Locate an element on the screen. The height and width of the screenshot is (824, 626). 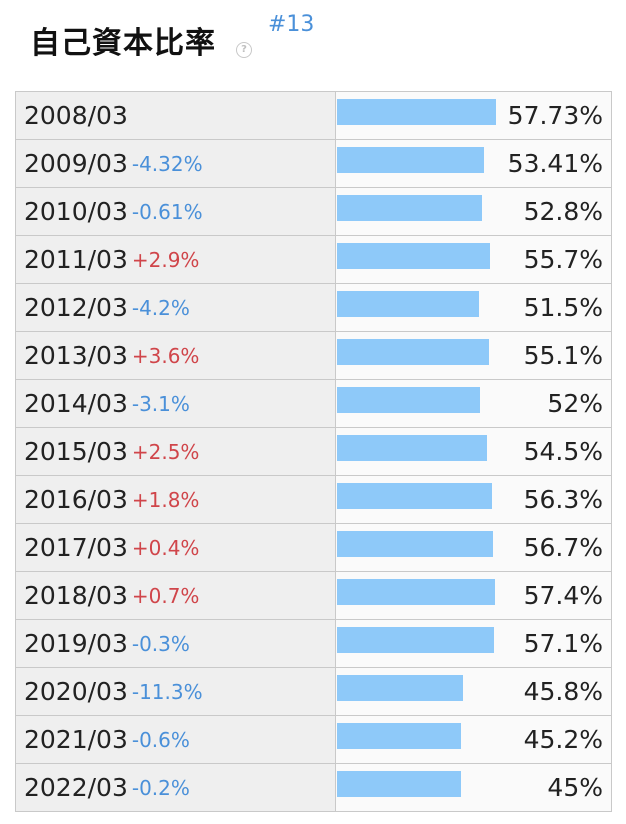
year-label: 2022/03 is located at coordinates (76, 787).